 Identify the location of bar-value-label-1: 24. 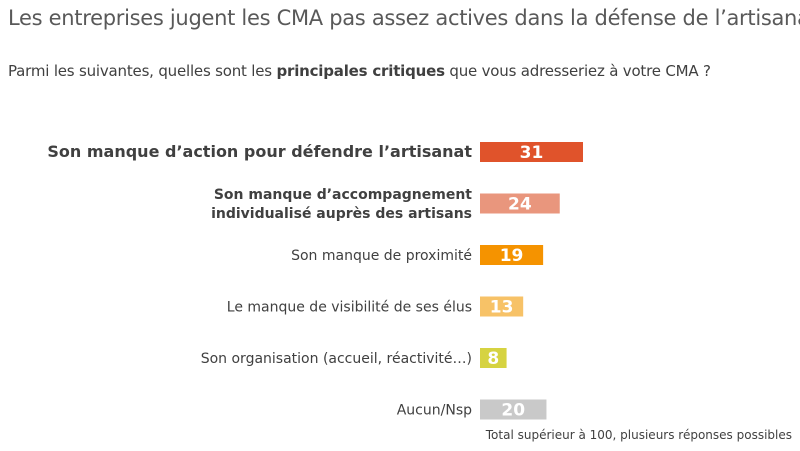
(520, 205).